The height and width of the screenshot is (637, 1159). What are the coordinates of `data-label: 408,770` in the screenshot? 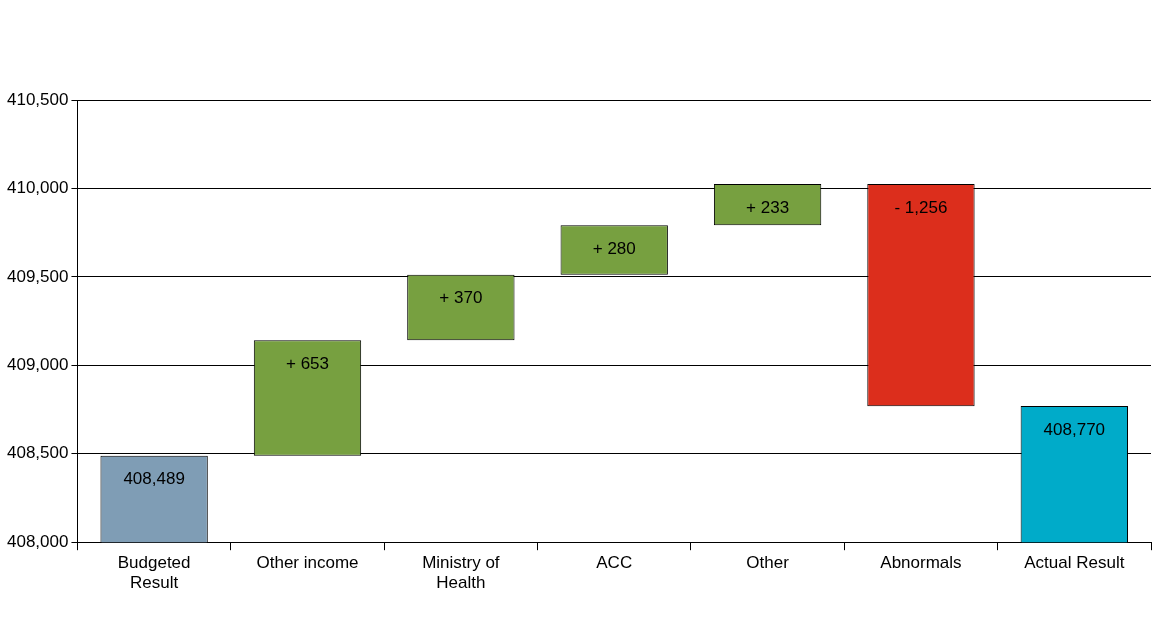 It's located at (1074, 429).